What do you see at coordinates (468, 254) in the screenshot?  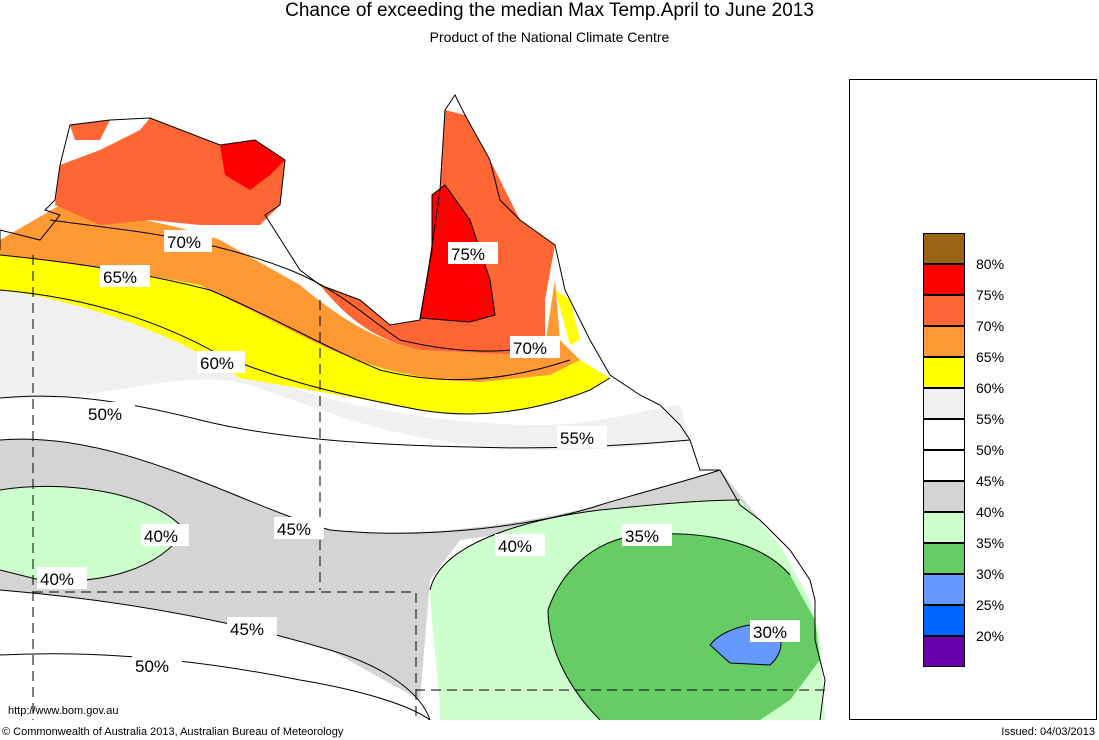 I see `contour-label-75: 75%` at bounding box center [468, 254].